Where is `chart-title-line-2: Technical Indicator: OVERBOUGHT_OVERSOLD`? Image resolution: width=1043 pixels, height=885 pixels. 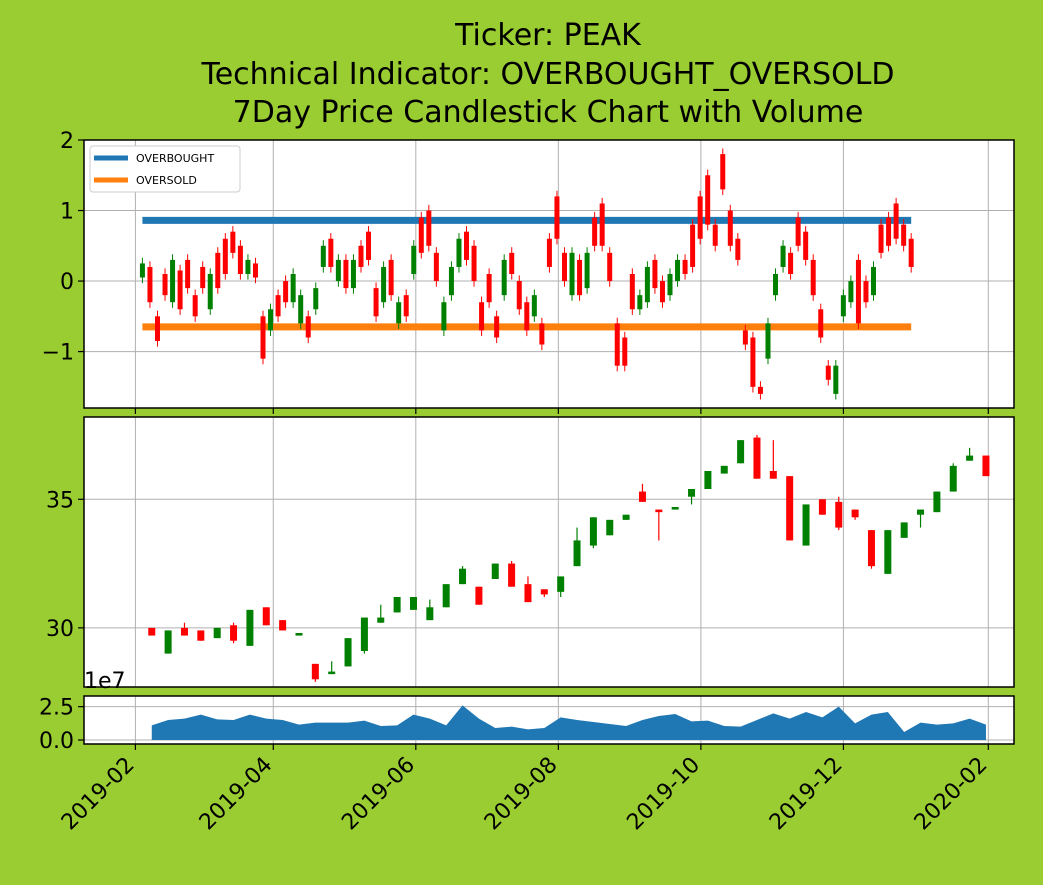 chart-title-line-2: Technical Indicator: OVERBOUGHT_OVERSOLD is located at coordinates (547, 74).